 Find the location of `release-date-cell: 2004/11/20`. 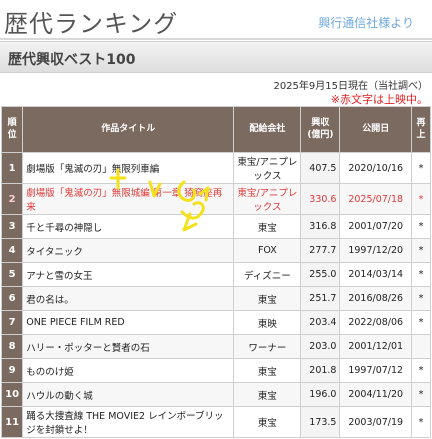

release-date-cell: 2004/11/20 is located at coordinates (375, 394).